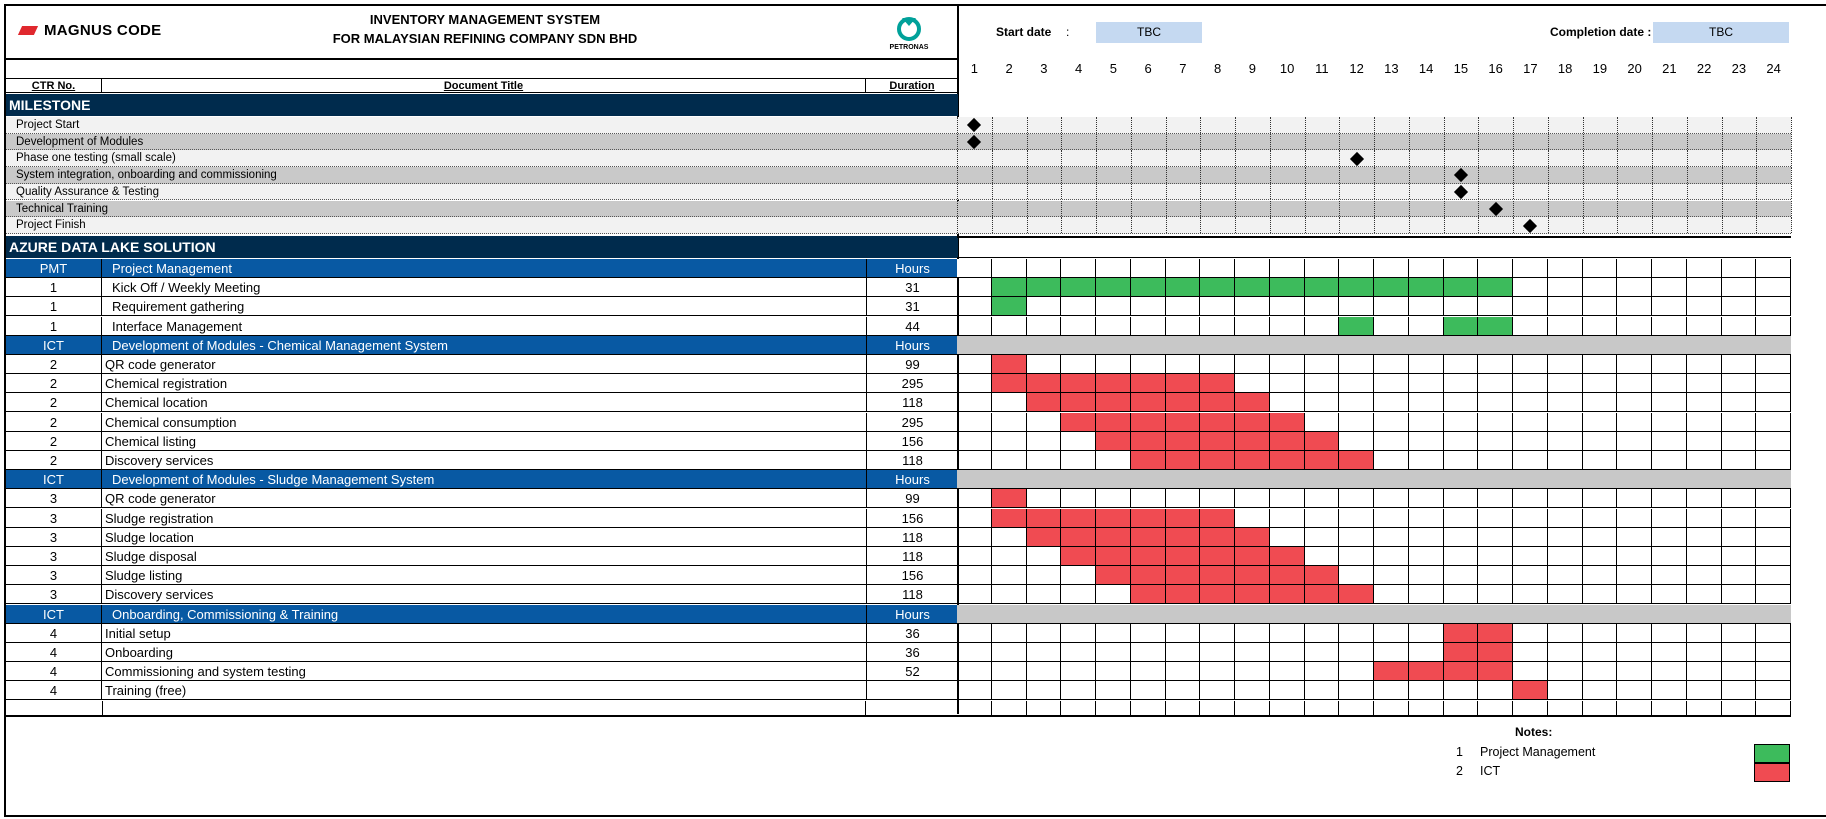 This screenshot has width=1826, height=819. I want to click on task-hours: 118, so click(912, 460).